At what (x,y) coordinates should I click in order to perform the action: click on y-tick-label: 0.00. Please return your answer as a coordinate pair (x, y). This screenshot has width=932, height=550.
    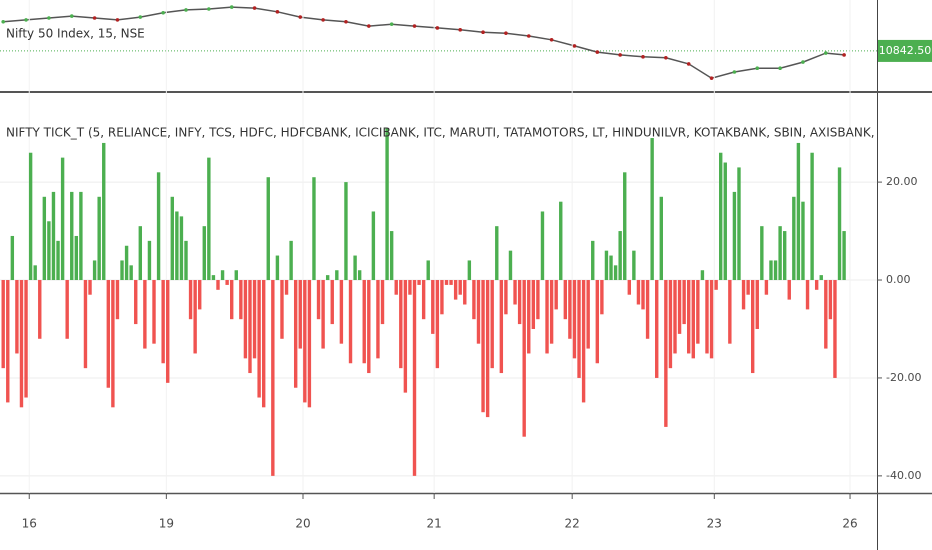
    Looking at the image, I should click on (898, 279).